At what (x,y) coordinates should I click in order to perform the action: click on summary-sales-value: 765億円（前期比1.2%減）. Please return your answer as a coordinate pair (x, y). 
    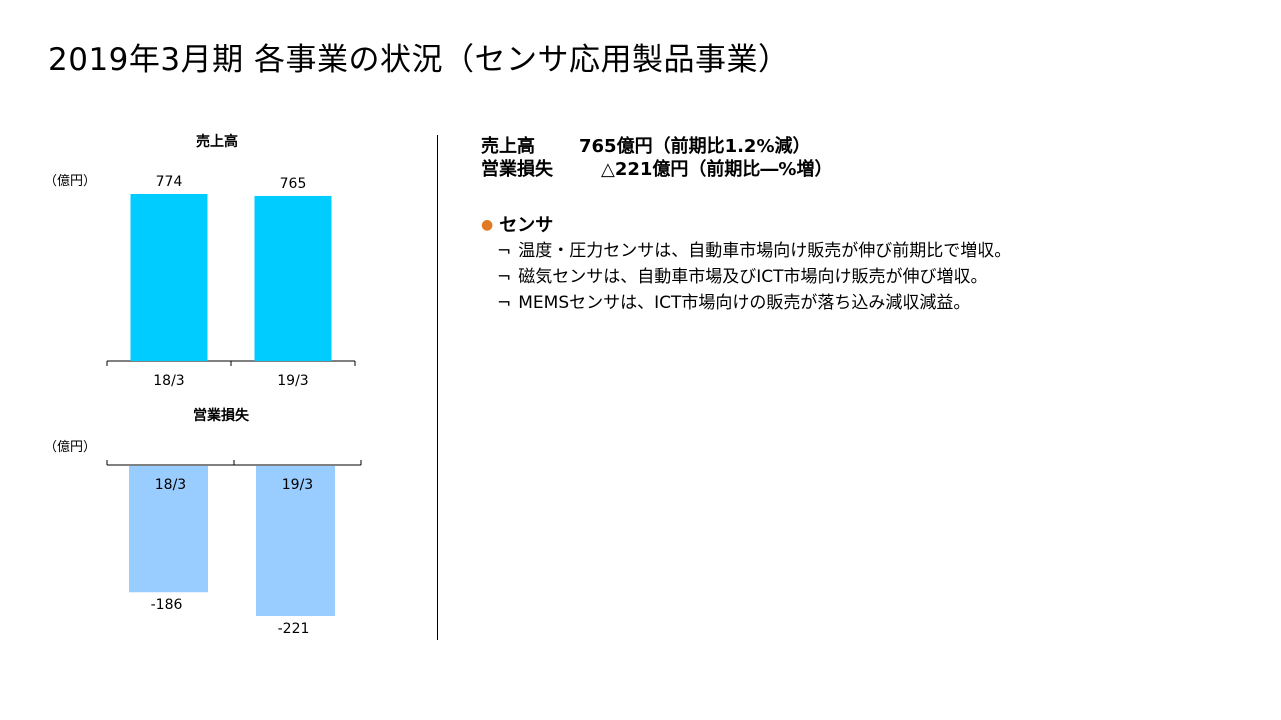
    Looking at the image, I should click on (695, 146).